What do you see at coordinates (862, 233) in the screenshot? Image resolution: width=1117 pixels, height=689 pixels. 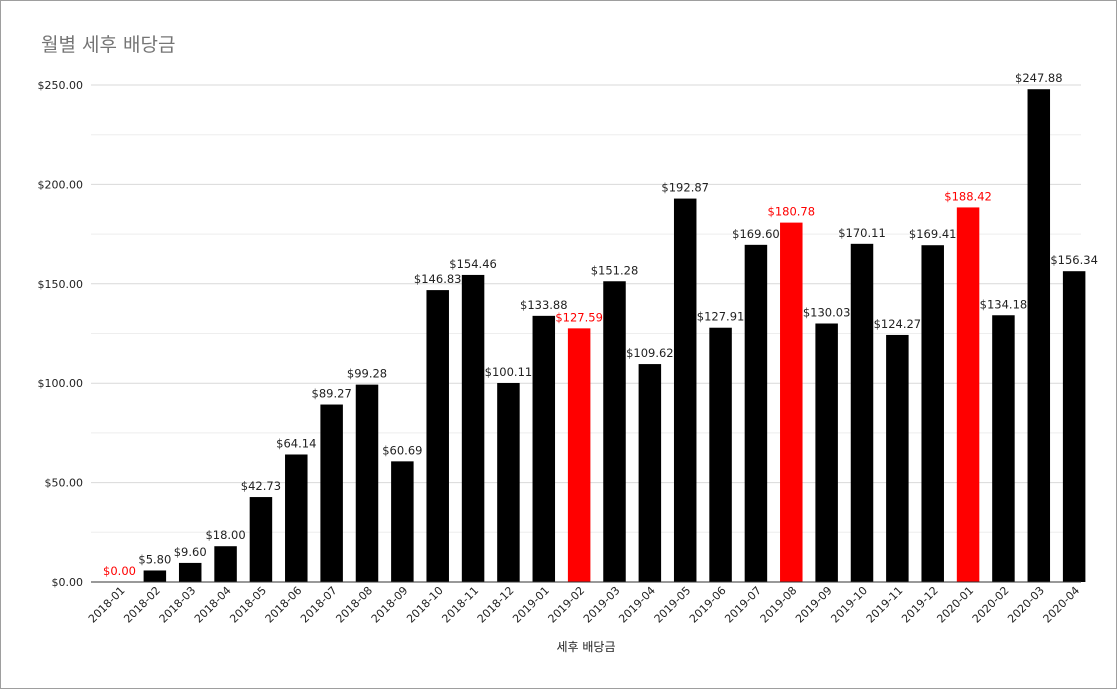 I see `data-label-2019-10: $170.11` at bounding box center [862, 233].